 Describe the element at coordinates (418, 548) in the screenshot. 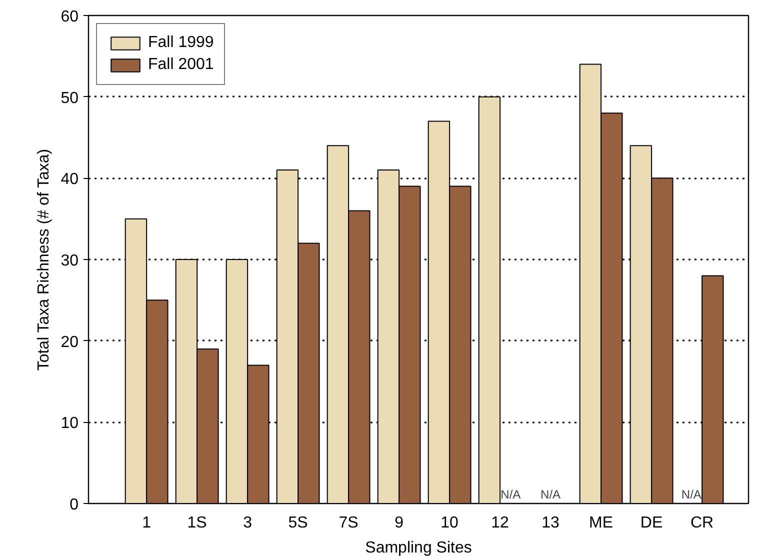

I see `x-axis-title: Sampling Sites` at that location.